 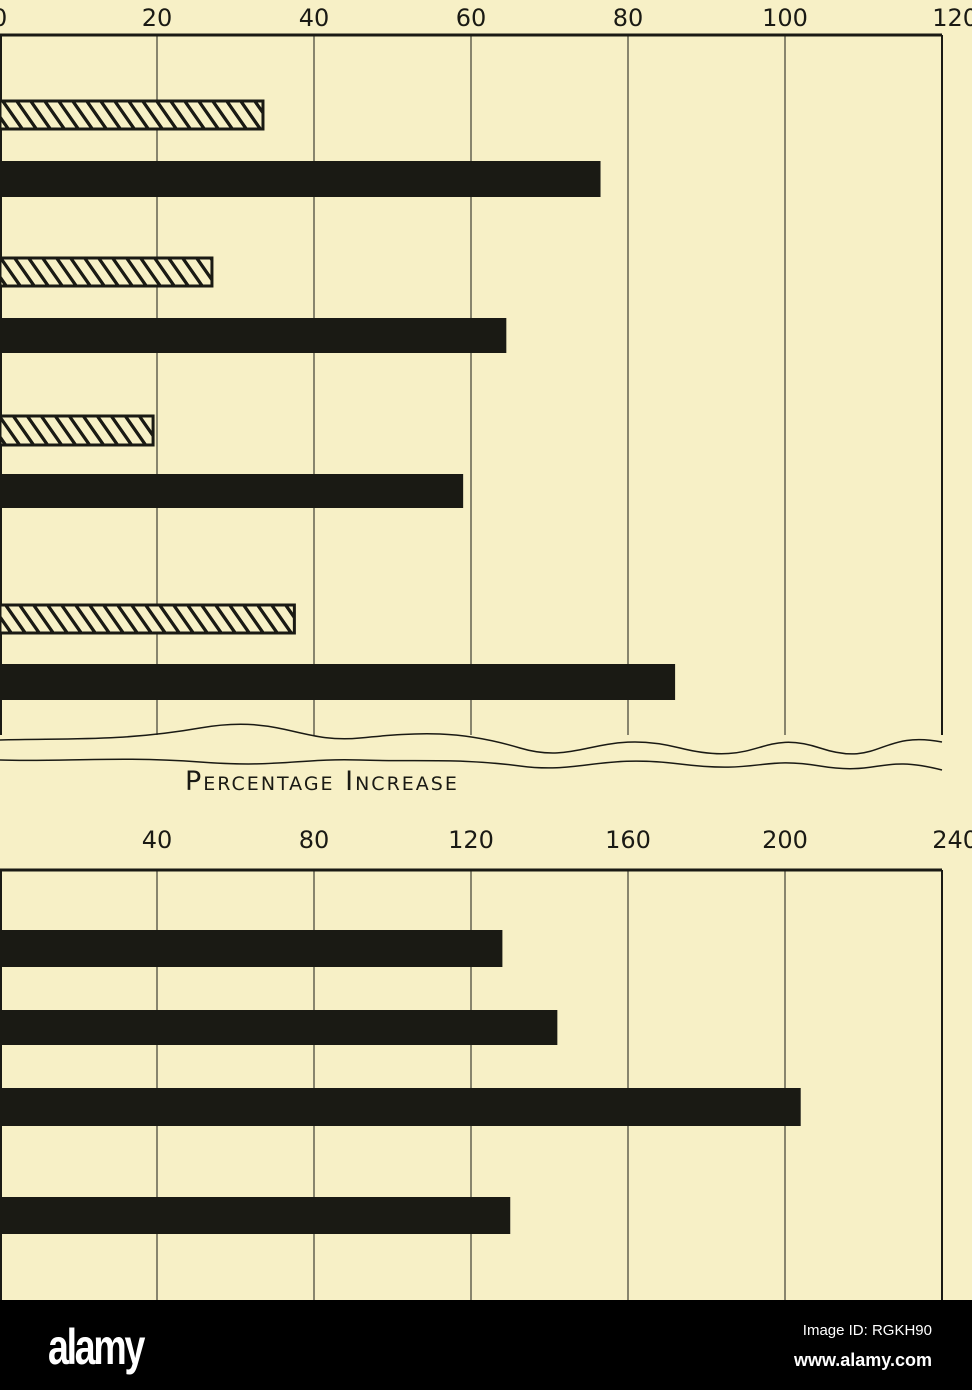 What do you see at coordinates (157, 18) in the screenshot?
I see `tick-label: 20` at bounding box center [157, 18].